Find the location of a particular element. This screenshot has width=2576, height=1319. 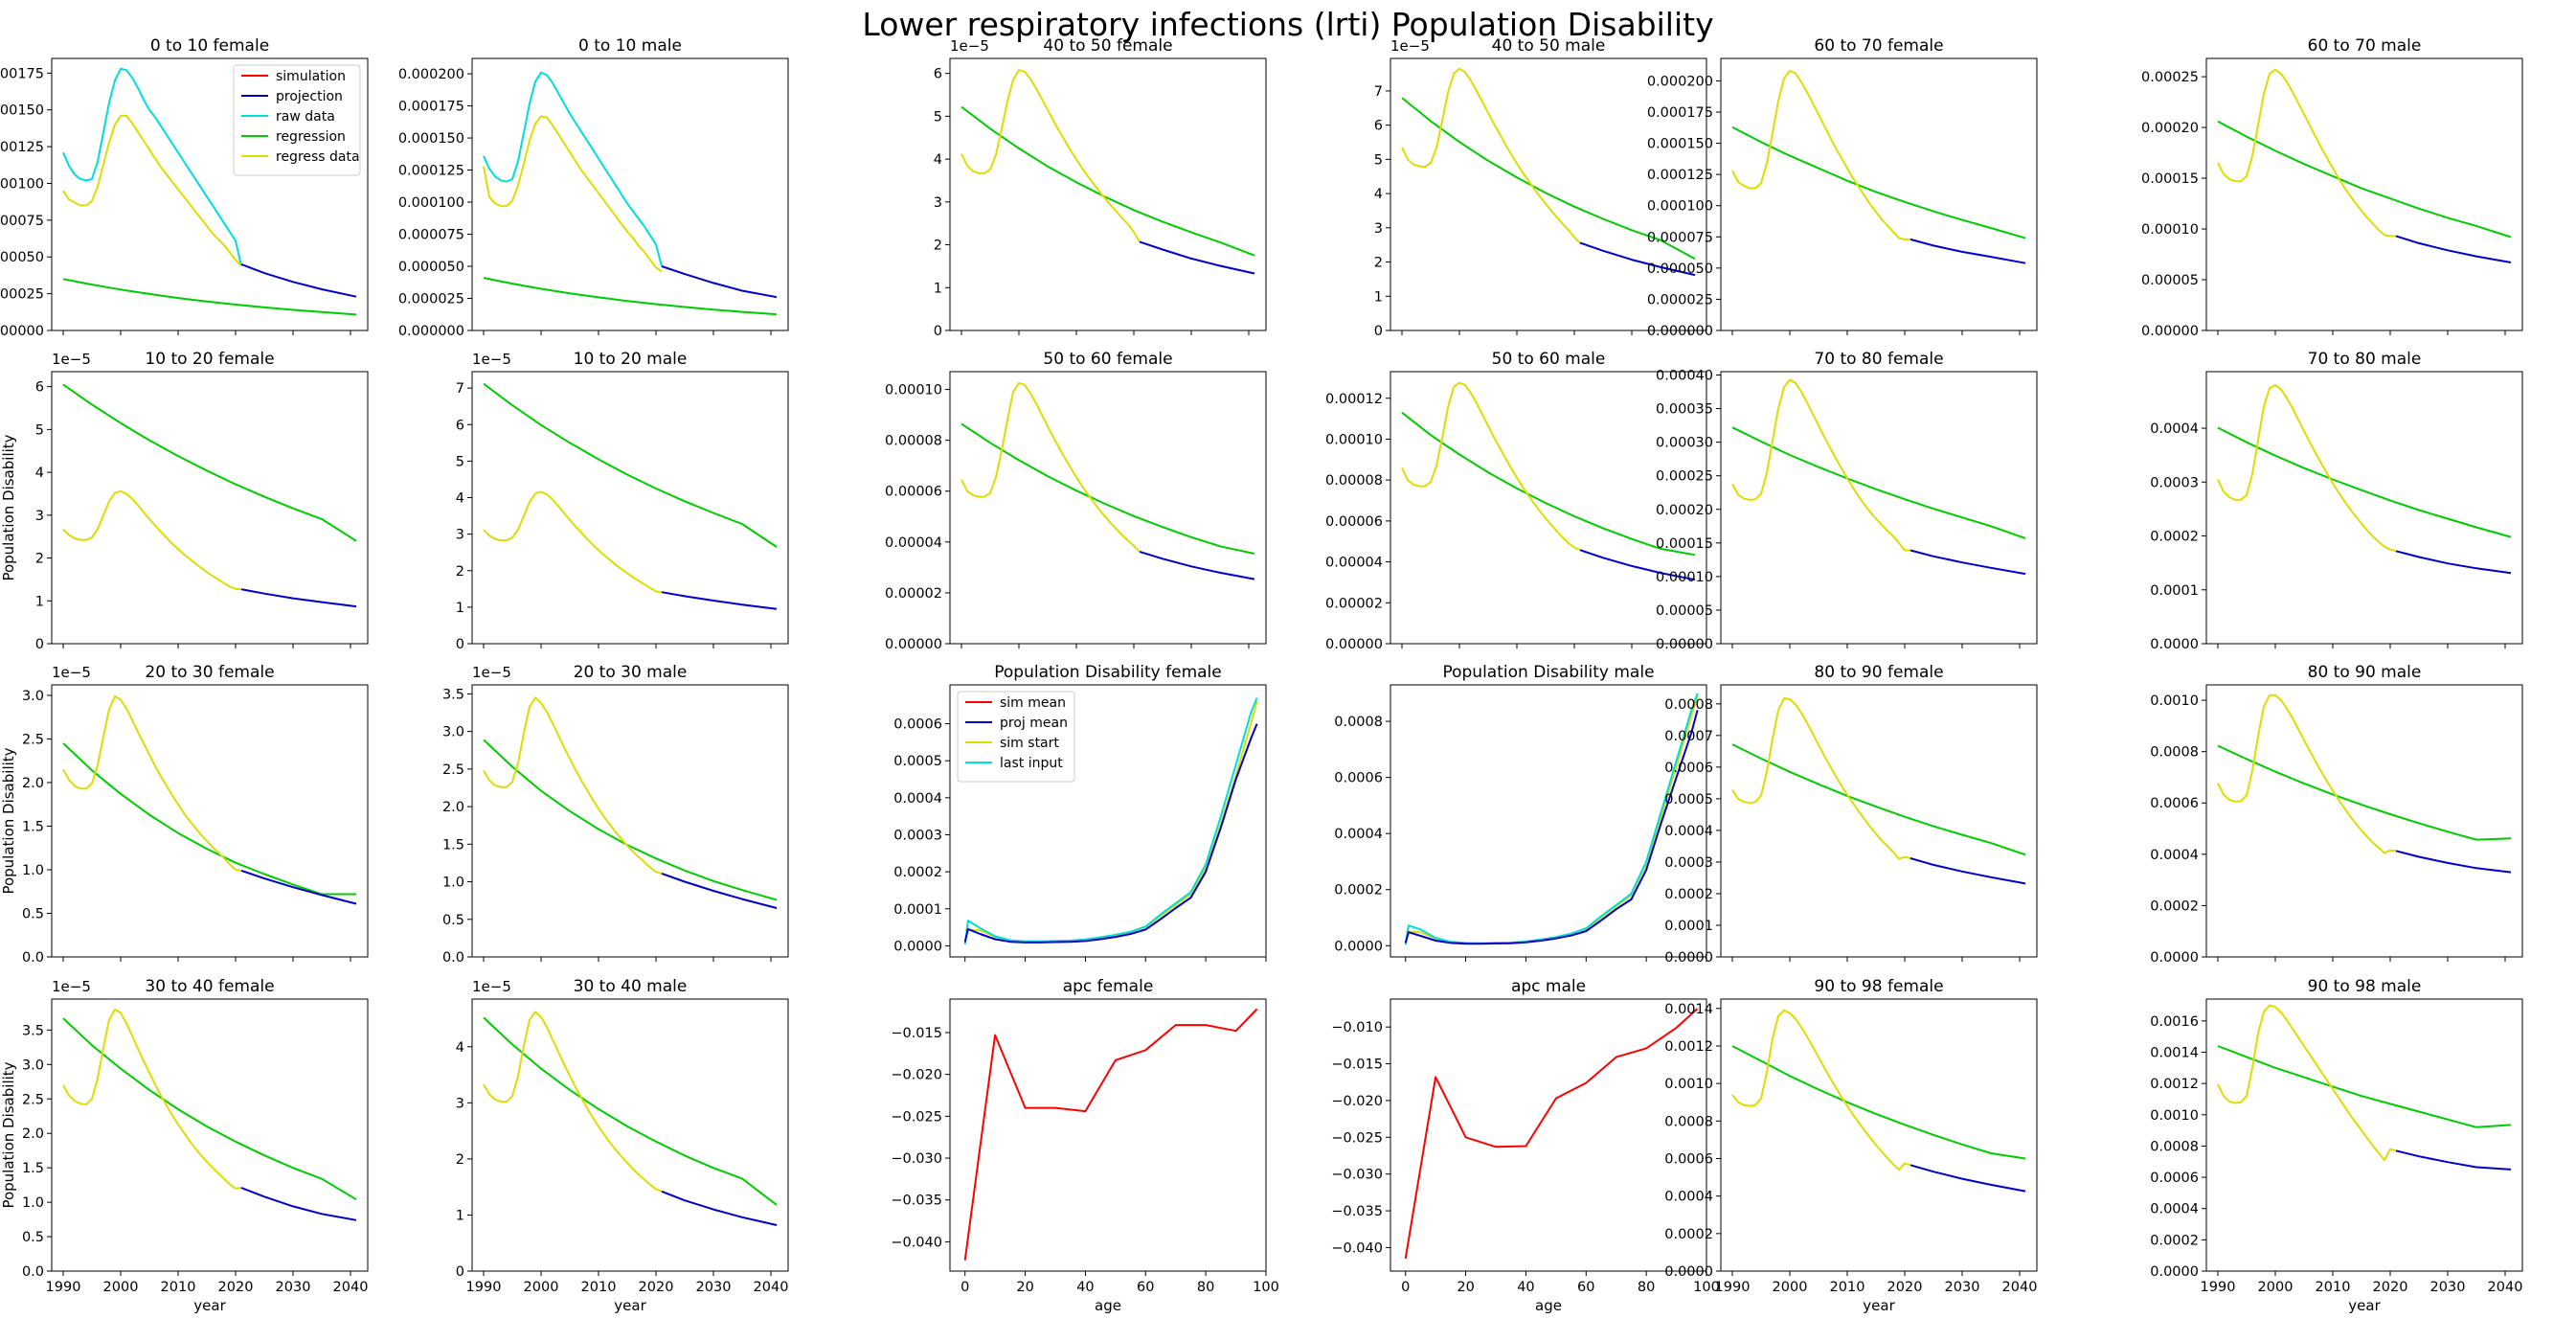

series-line-apc is located at coordinates (1551, 1134).